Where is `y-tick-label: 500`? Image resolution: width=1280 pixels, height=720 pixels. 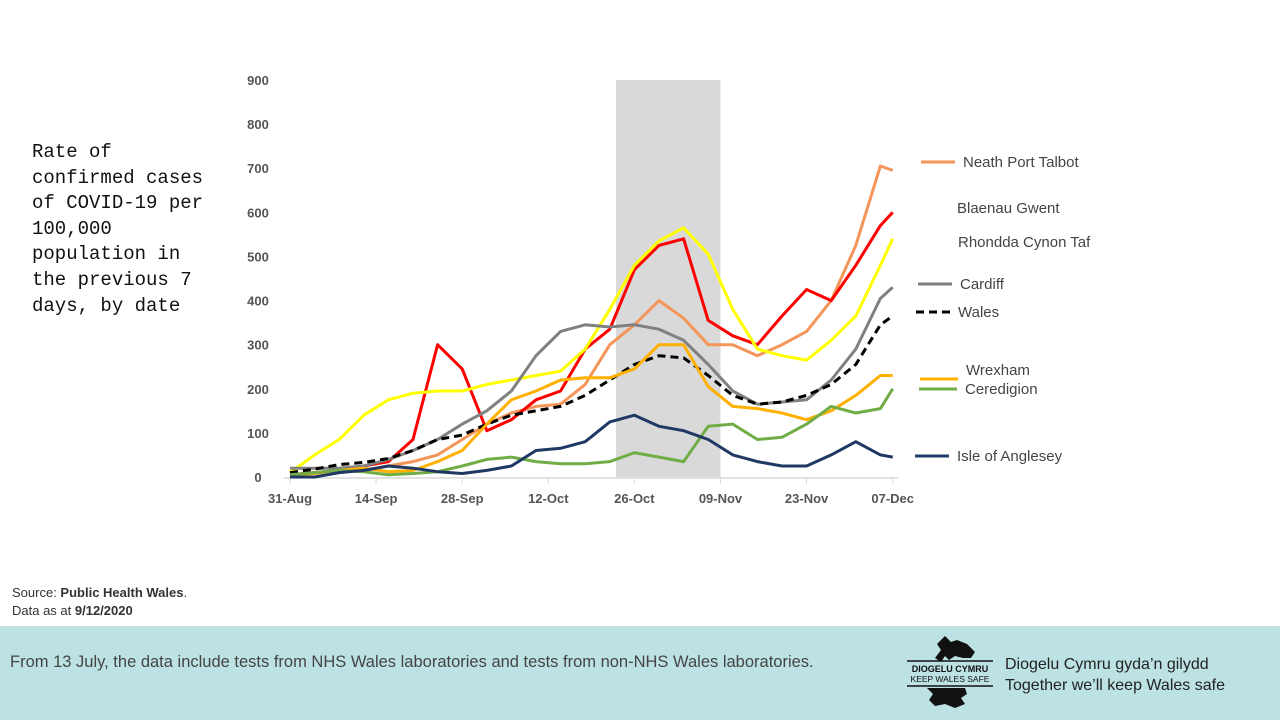
y-tick-label: 500 is located at coordinates (258, 256).